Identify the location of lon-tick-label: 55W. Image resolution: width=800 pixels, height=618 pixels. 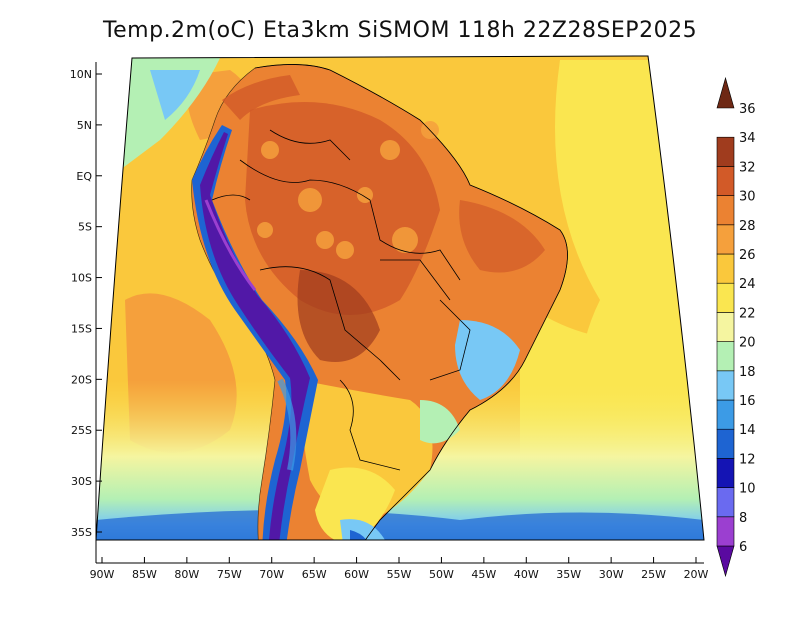
(399, 574).